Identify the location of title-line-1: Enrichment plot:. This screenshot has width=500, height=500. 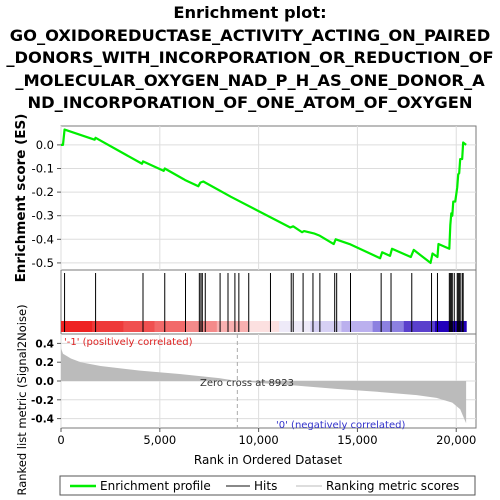
(250, 12).